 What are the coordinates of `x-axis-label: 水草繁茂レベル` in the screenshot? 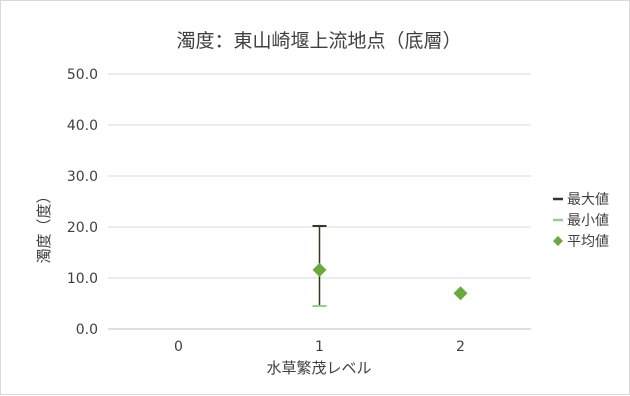 It's located at (318, 368).